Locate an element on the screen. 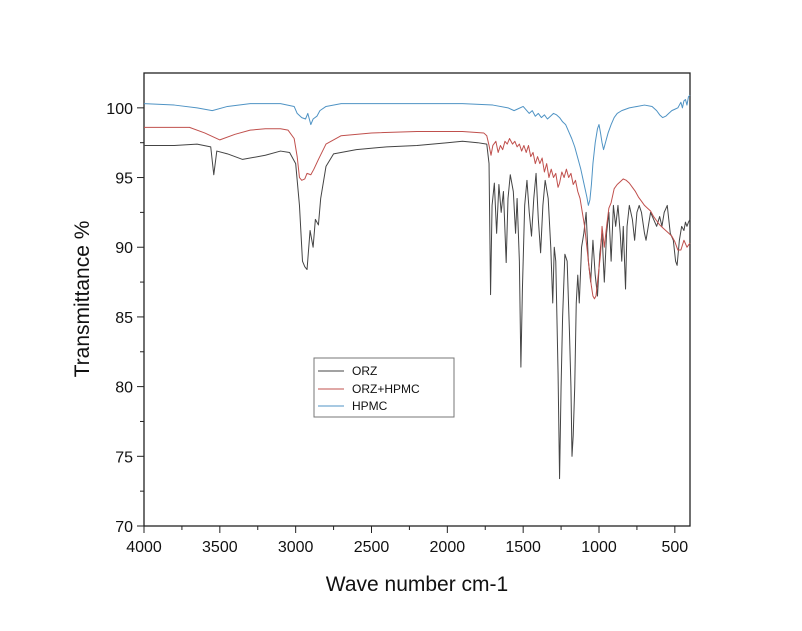  legend-item-orz: ORZ is located at coordinates (347, 371).